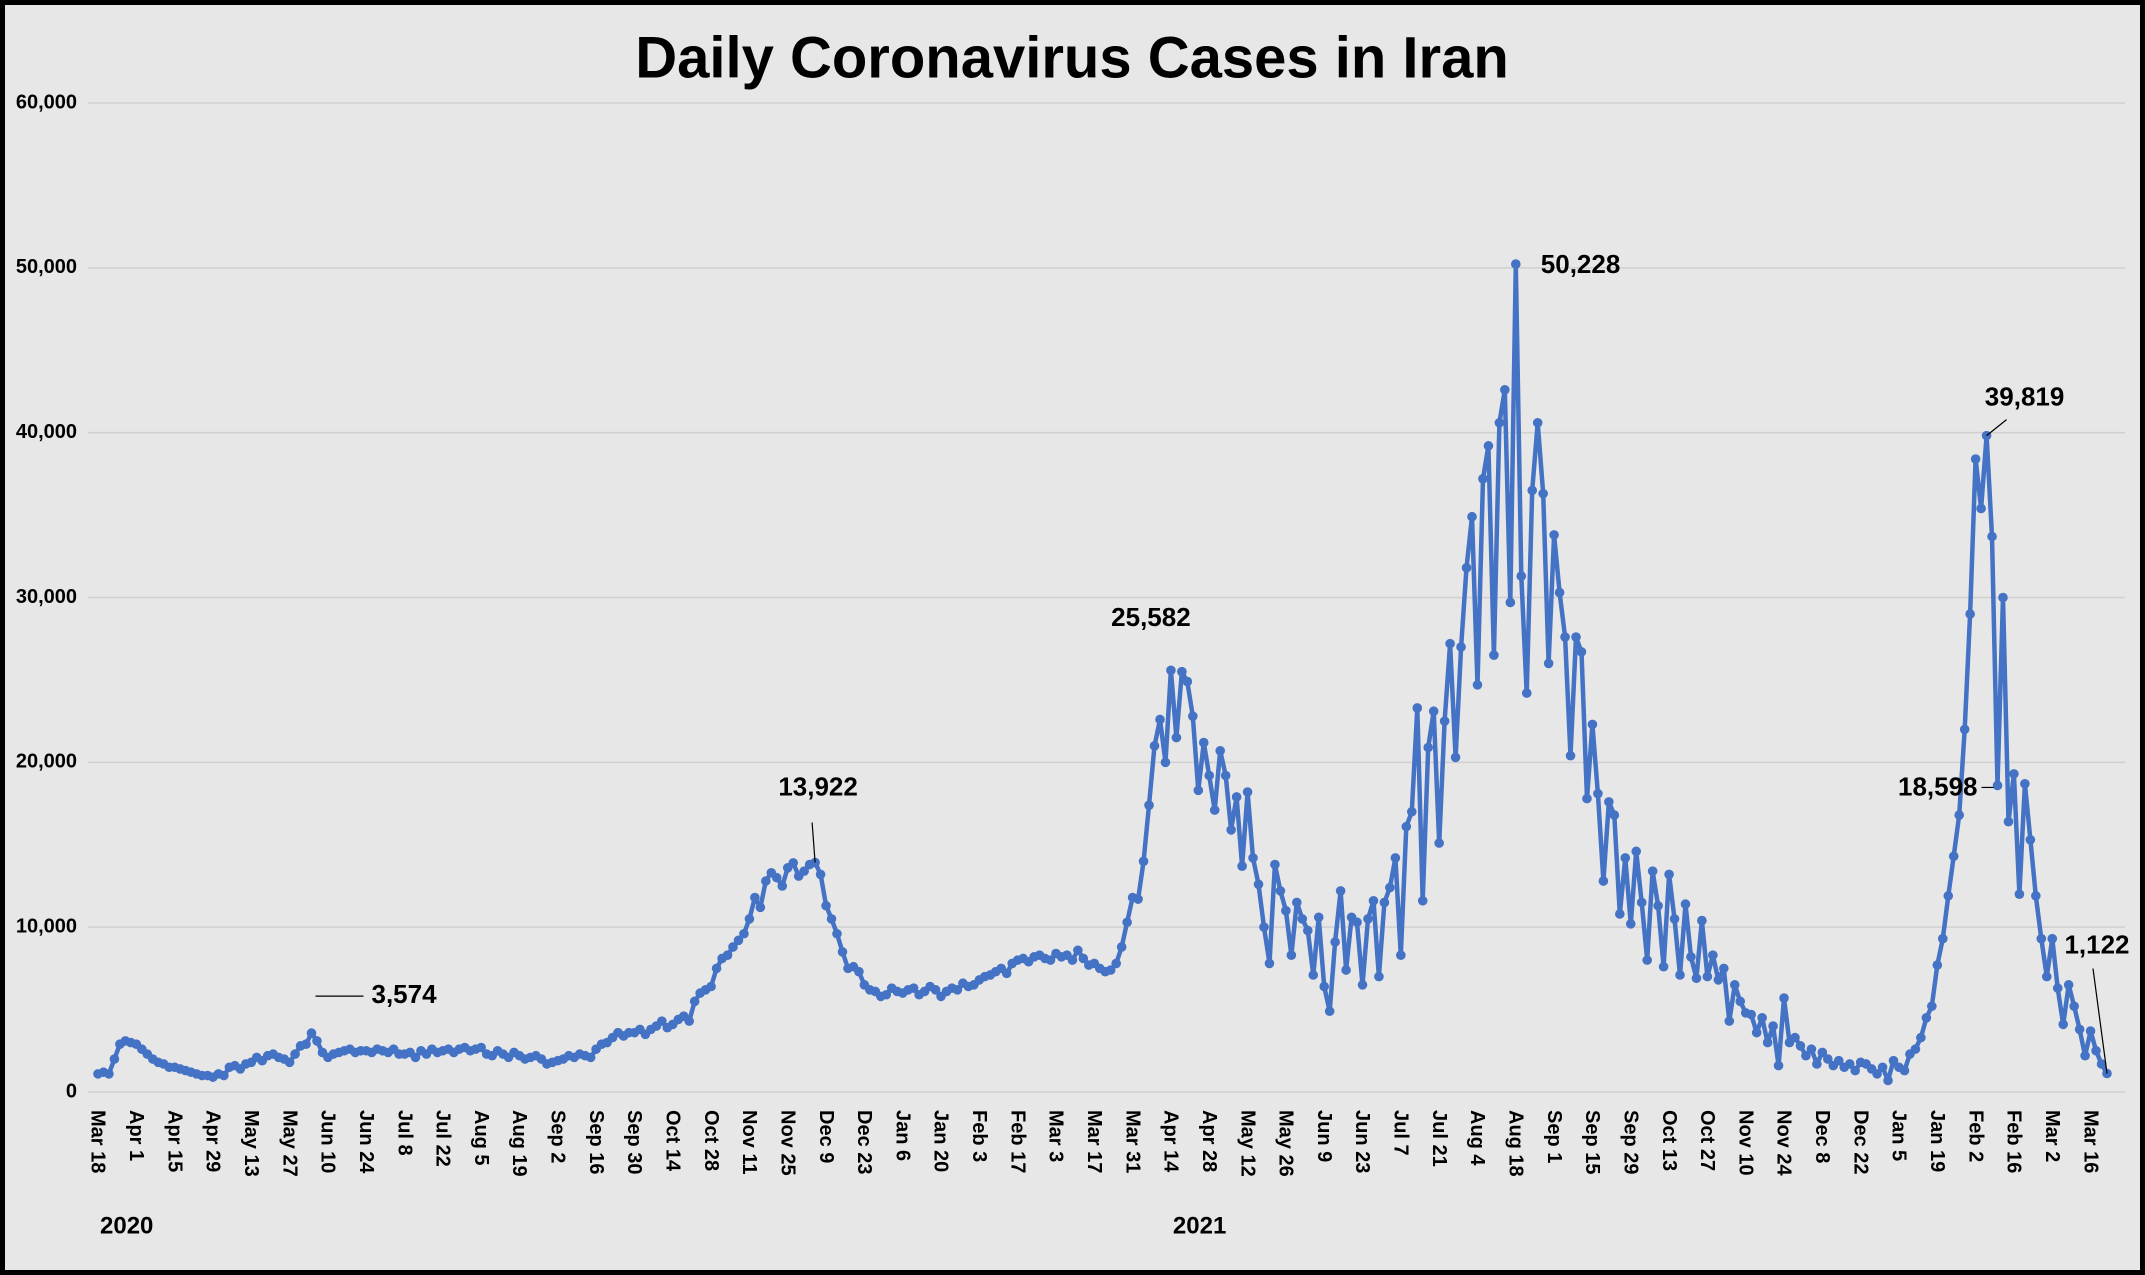  What do you see at coordinates (519, 1143) in the screenshot?
I see `x-tick-label: Aug 19` at bounding box center [519, 1143].